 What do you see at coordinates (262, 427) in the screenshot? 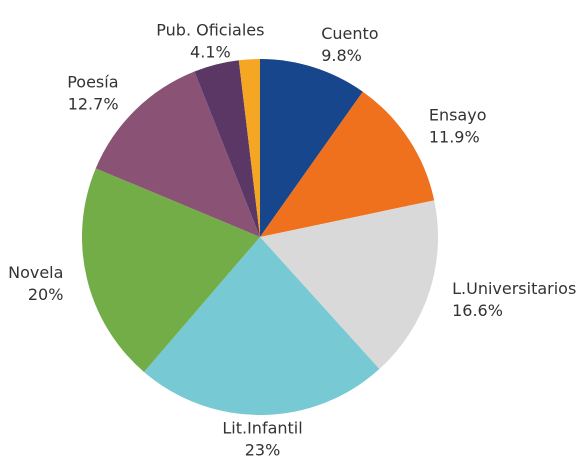
I see `slice-label: Lit.Infantil` at bounding box center [262, 427].